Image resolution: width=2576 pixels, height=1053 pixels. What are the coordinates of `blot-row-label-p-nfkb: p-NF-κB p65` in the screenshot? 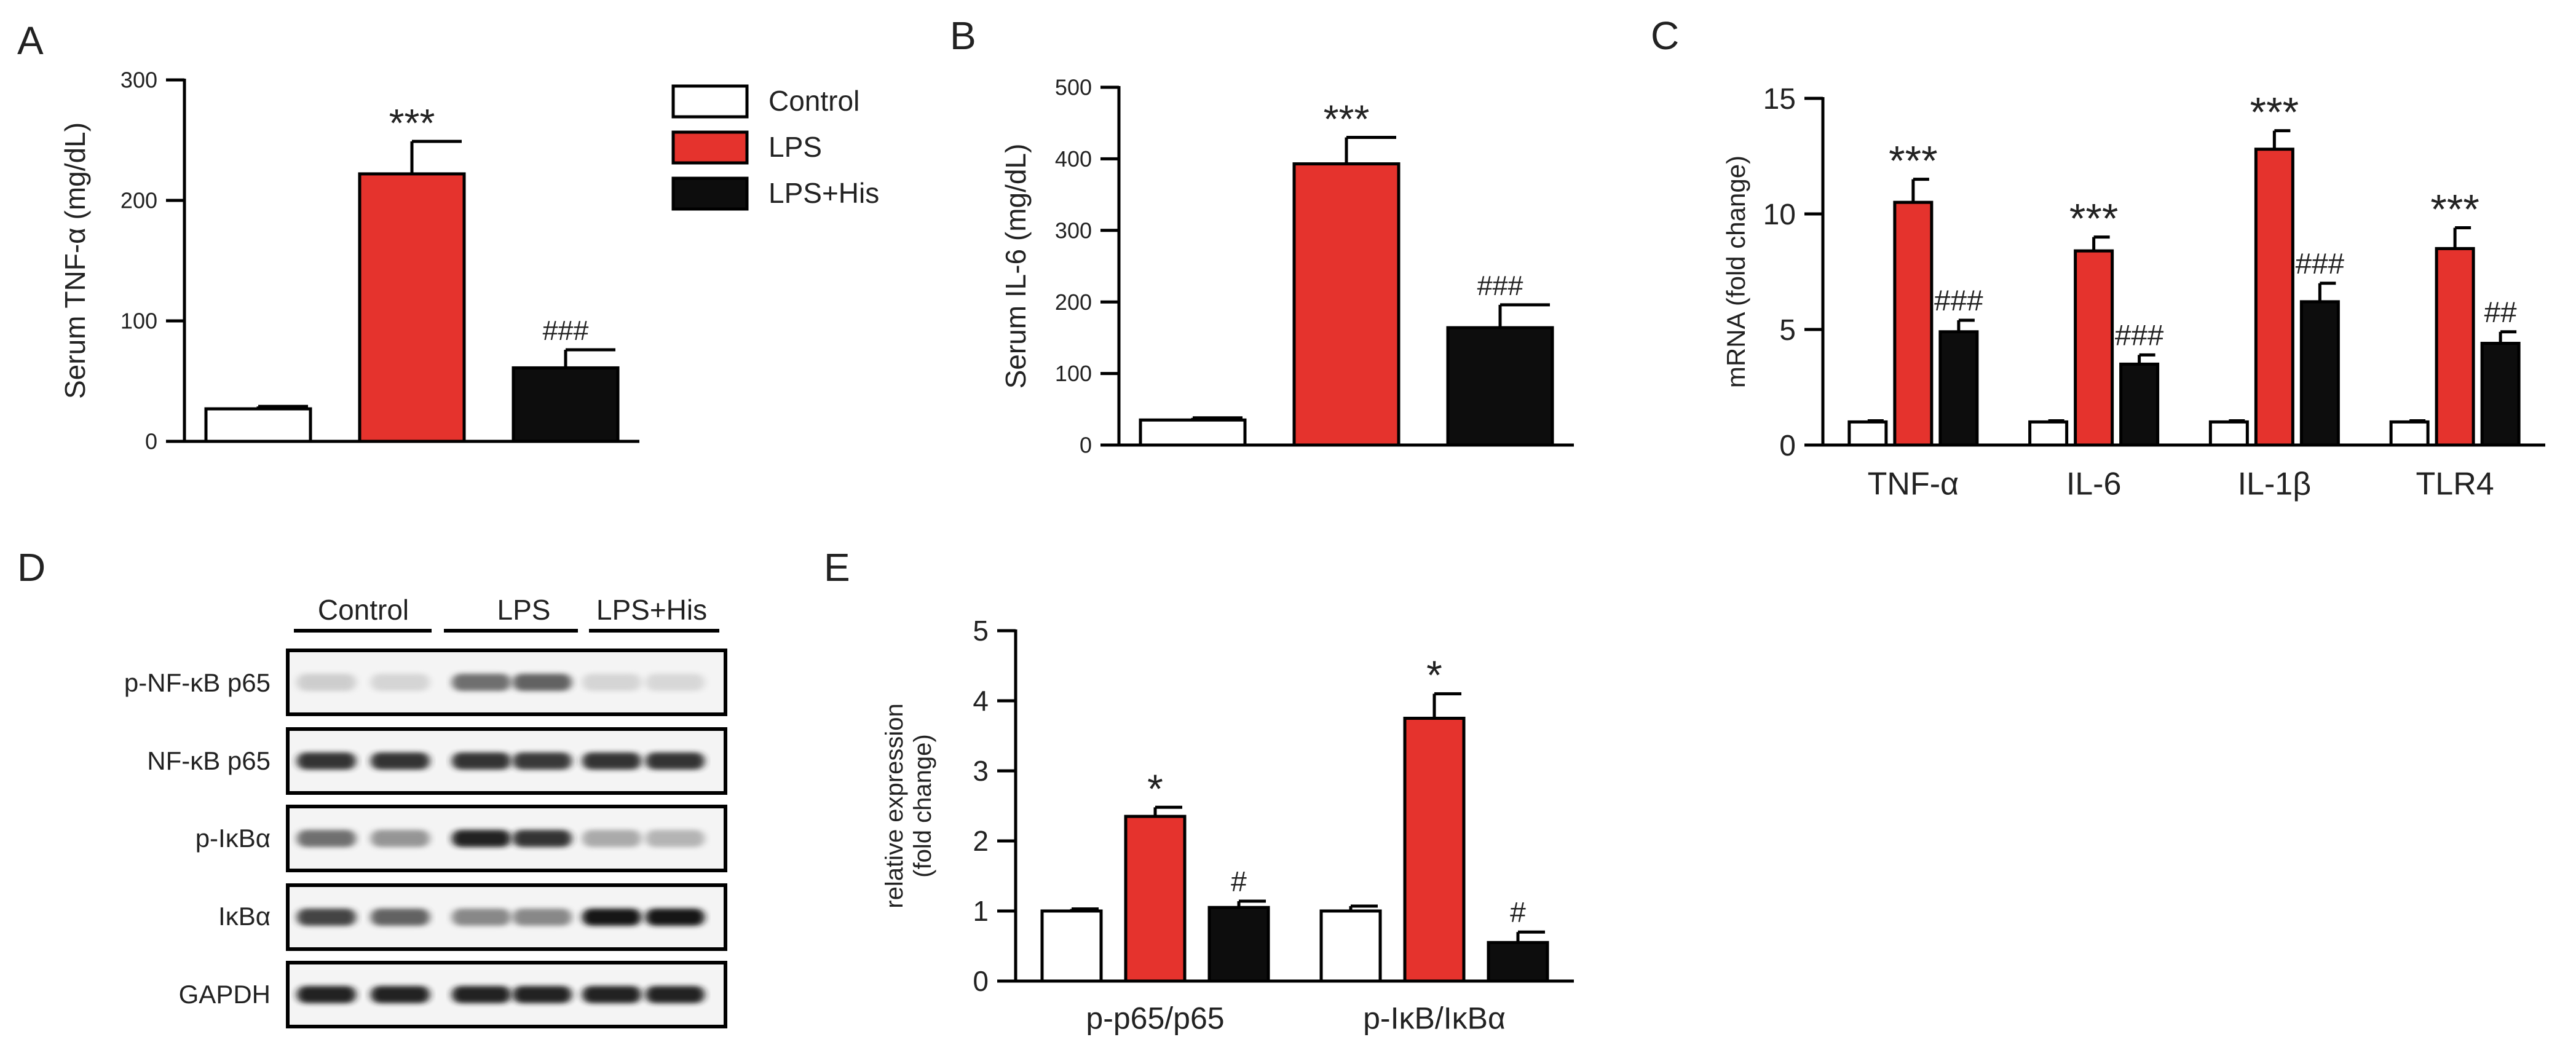 It's located at (197, 683).